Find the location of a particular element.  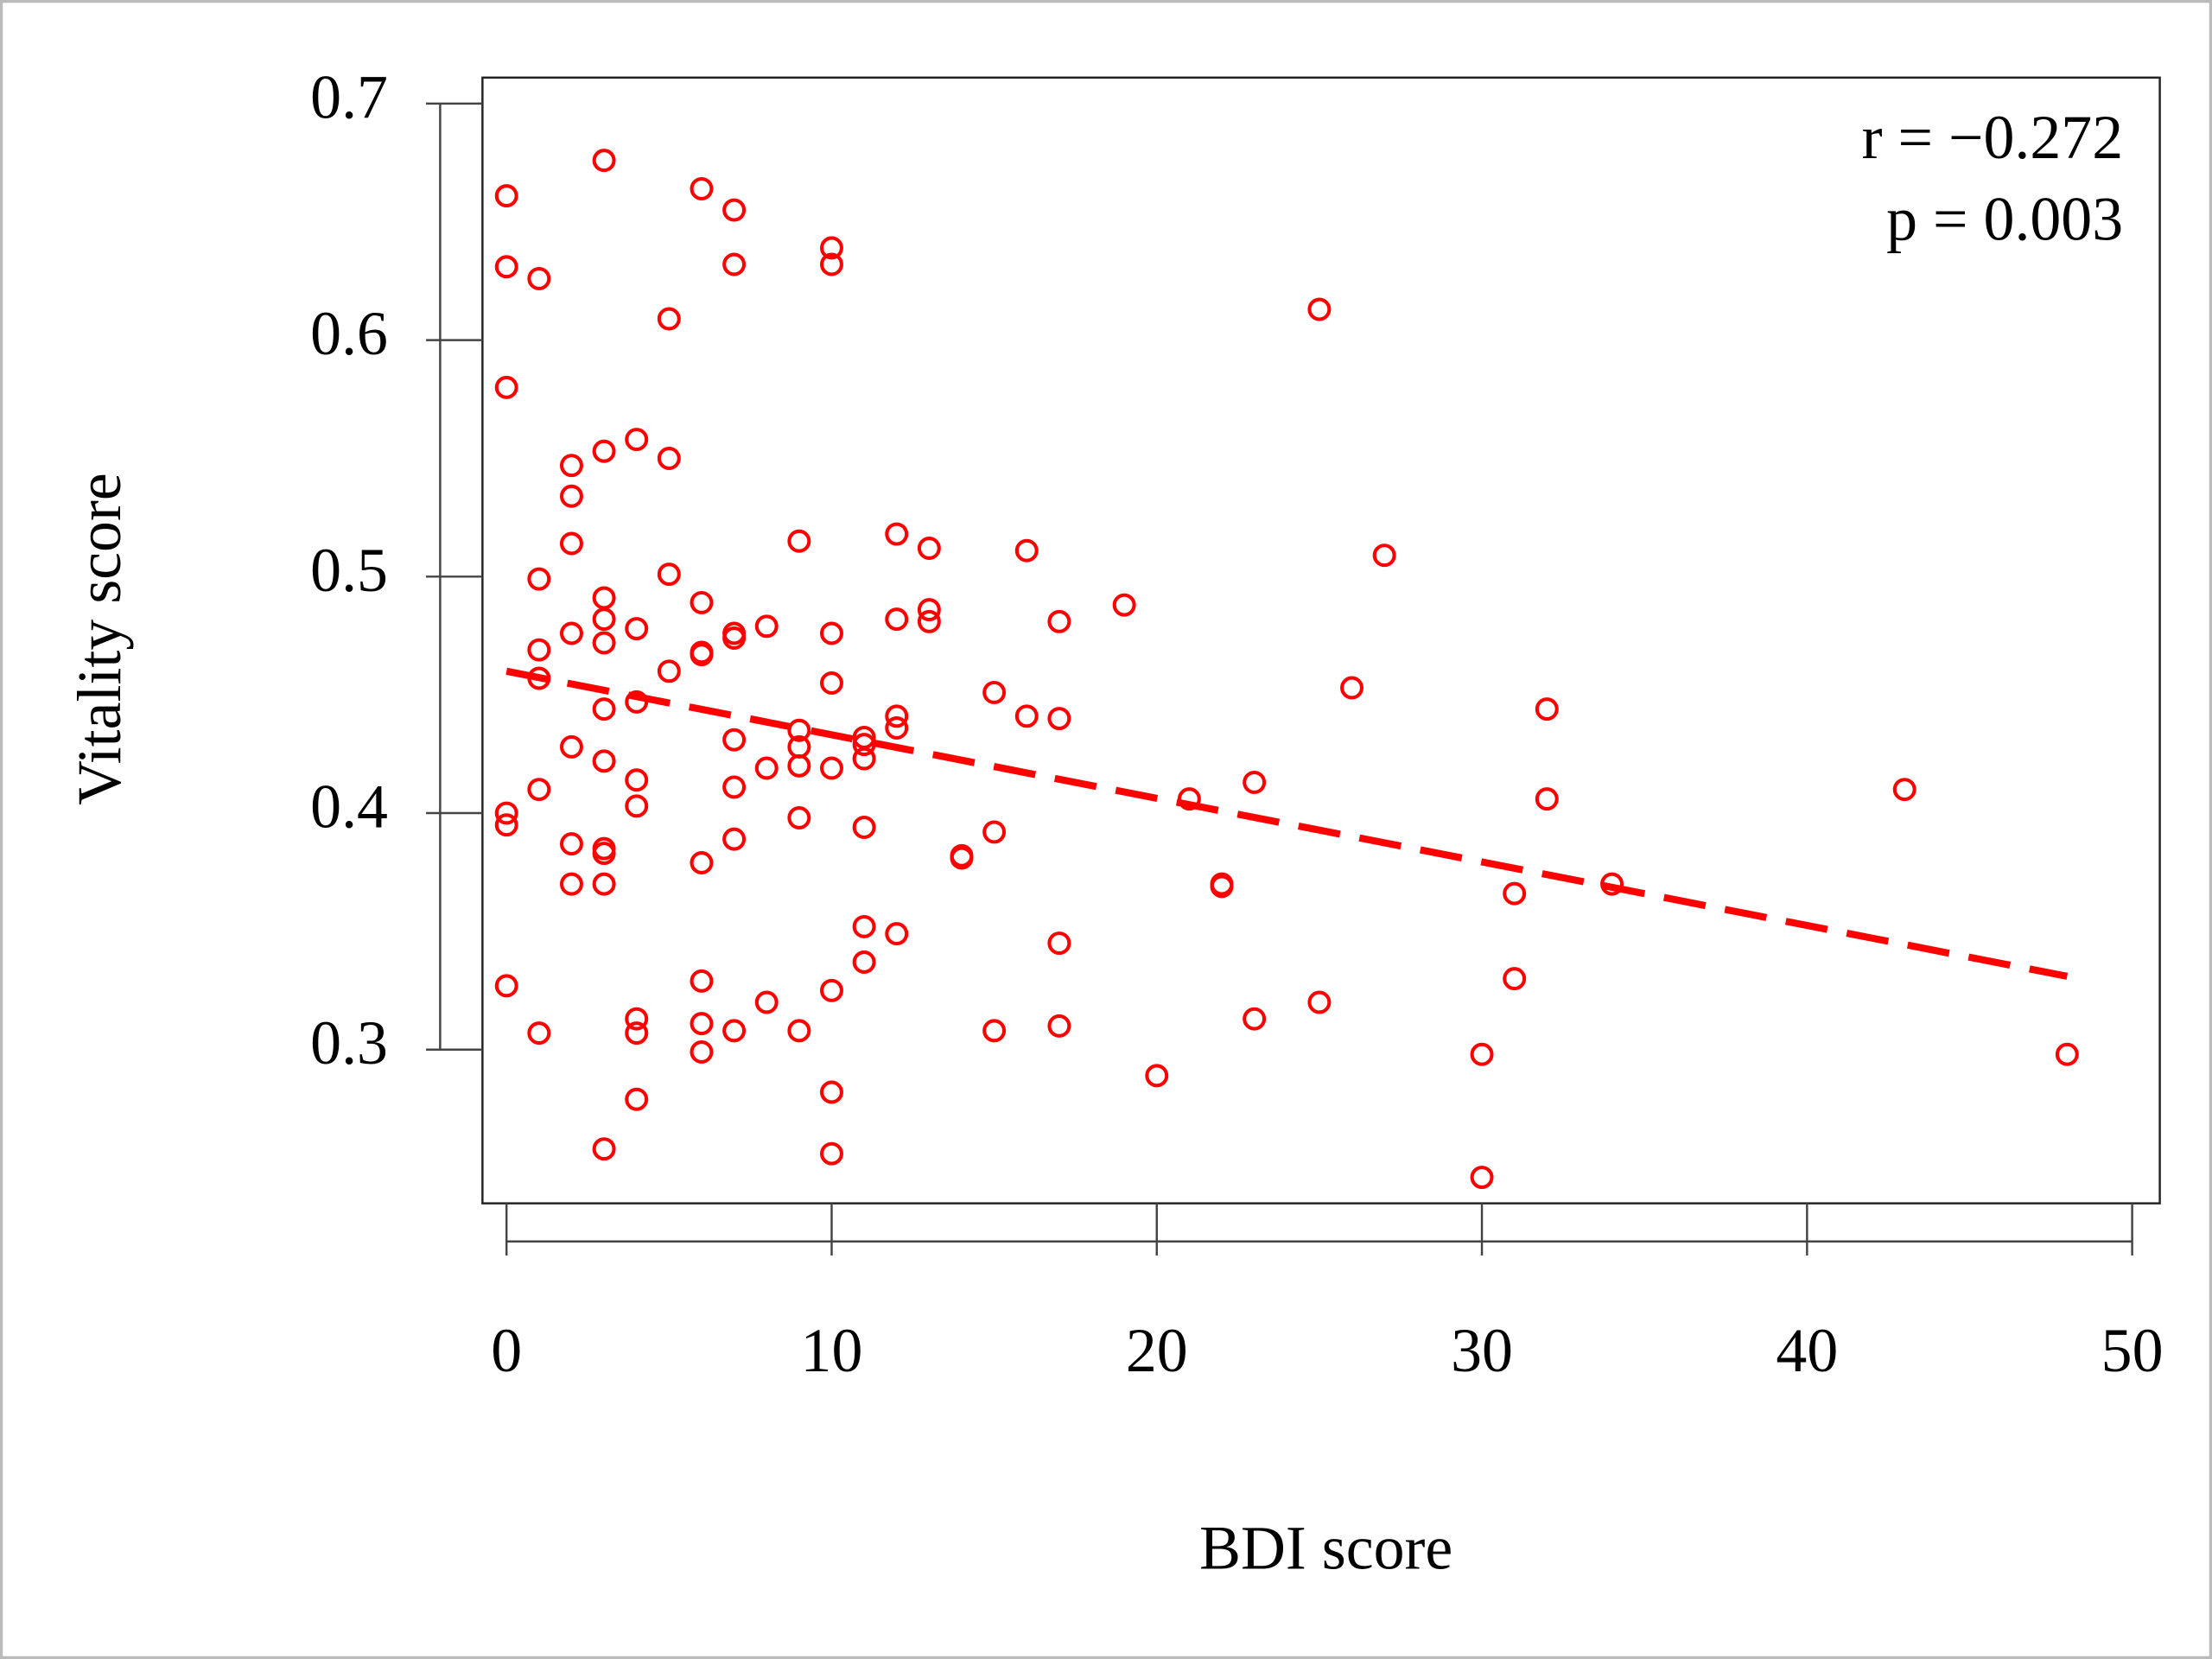

x-tick-label: 30 is located at coordinates (1482, 1350).